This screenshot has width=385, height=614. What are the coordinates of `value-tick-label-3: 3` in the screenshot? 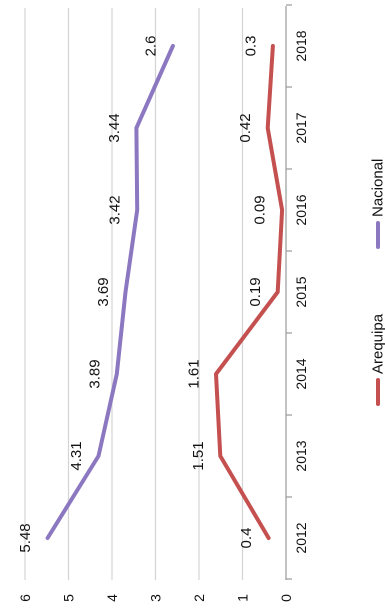 It's located at (156, 598).